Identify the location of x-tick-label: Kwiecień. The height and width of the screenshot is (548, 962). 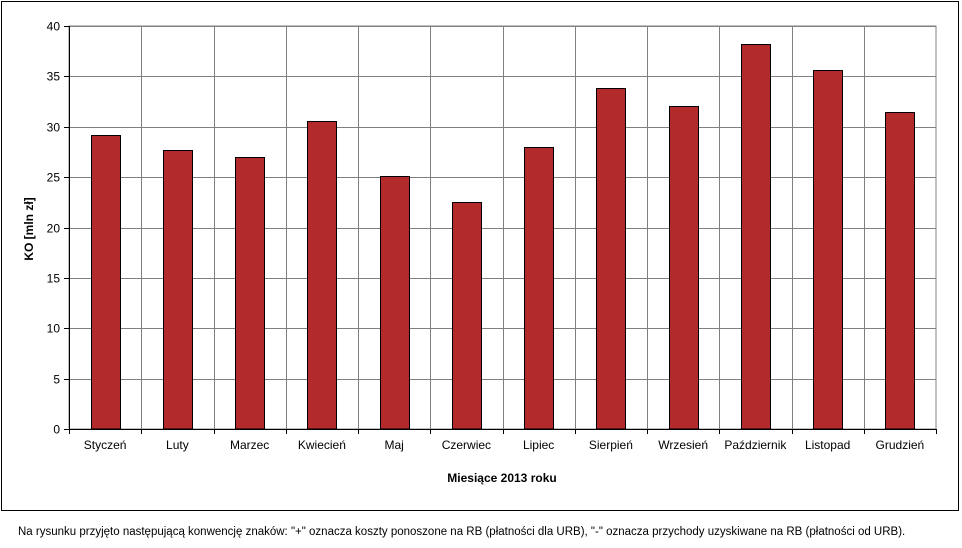
(322, 445).